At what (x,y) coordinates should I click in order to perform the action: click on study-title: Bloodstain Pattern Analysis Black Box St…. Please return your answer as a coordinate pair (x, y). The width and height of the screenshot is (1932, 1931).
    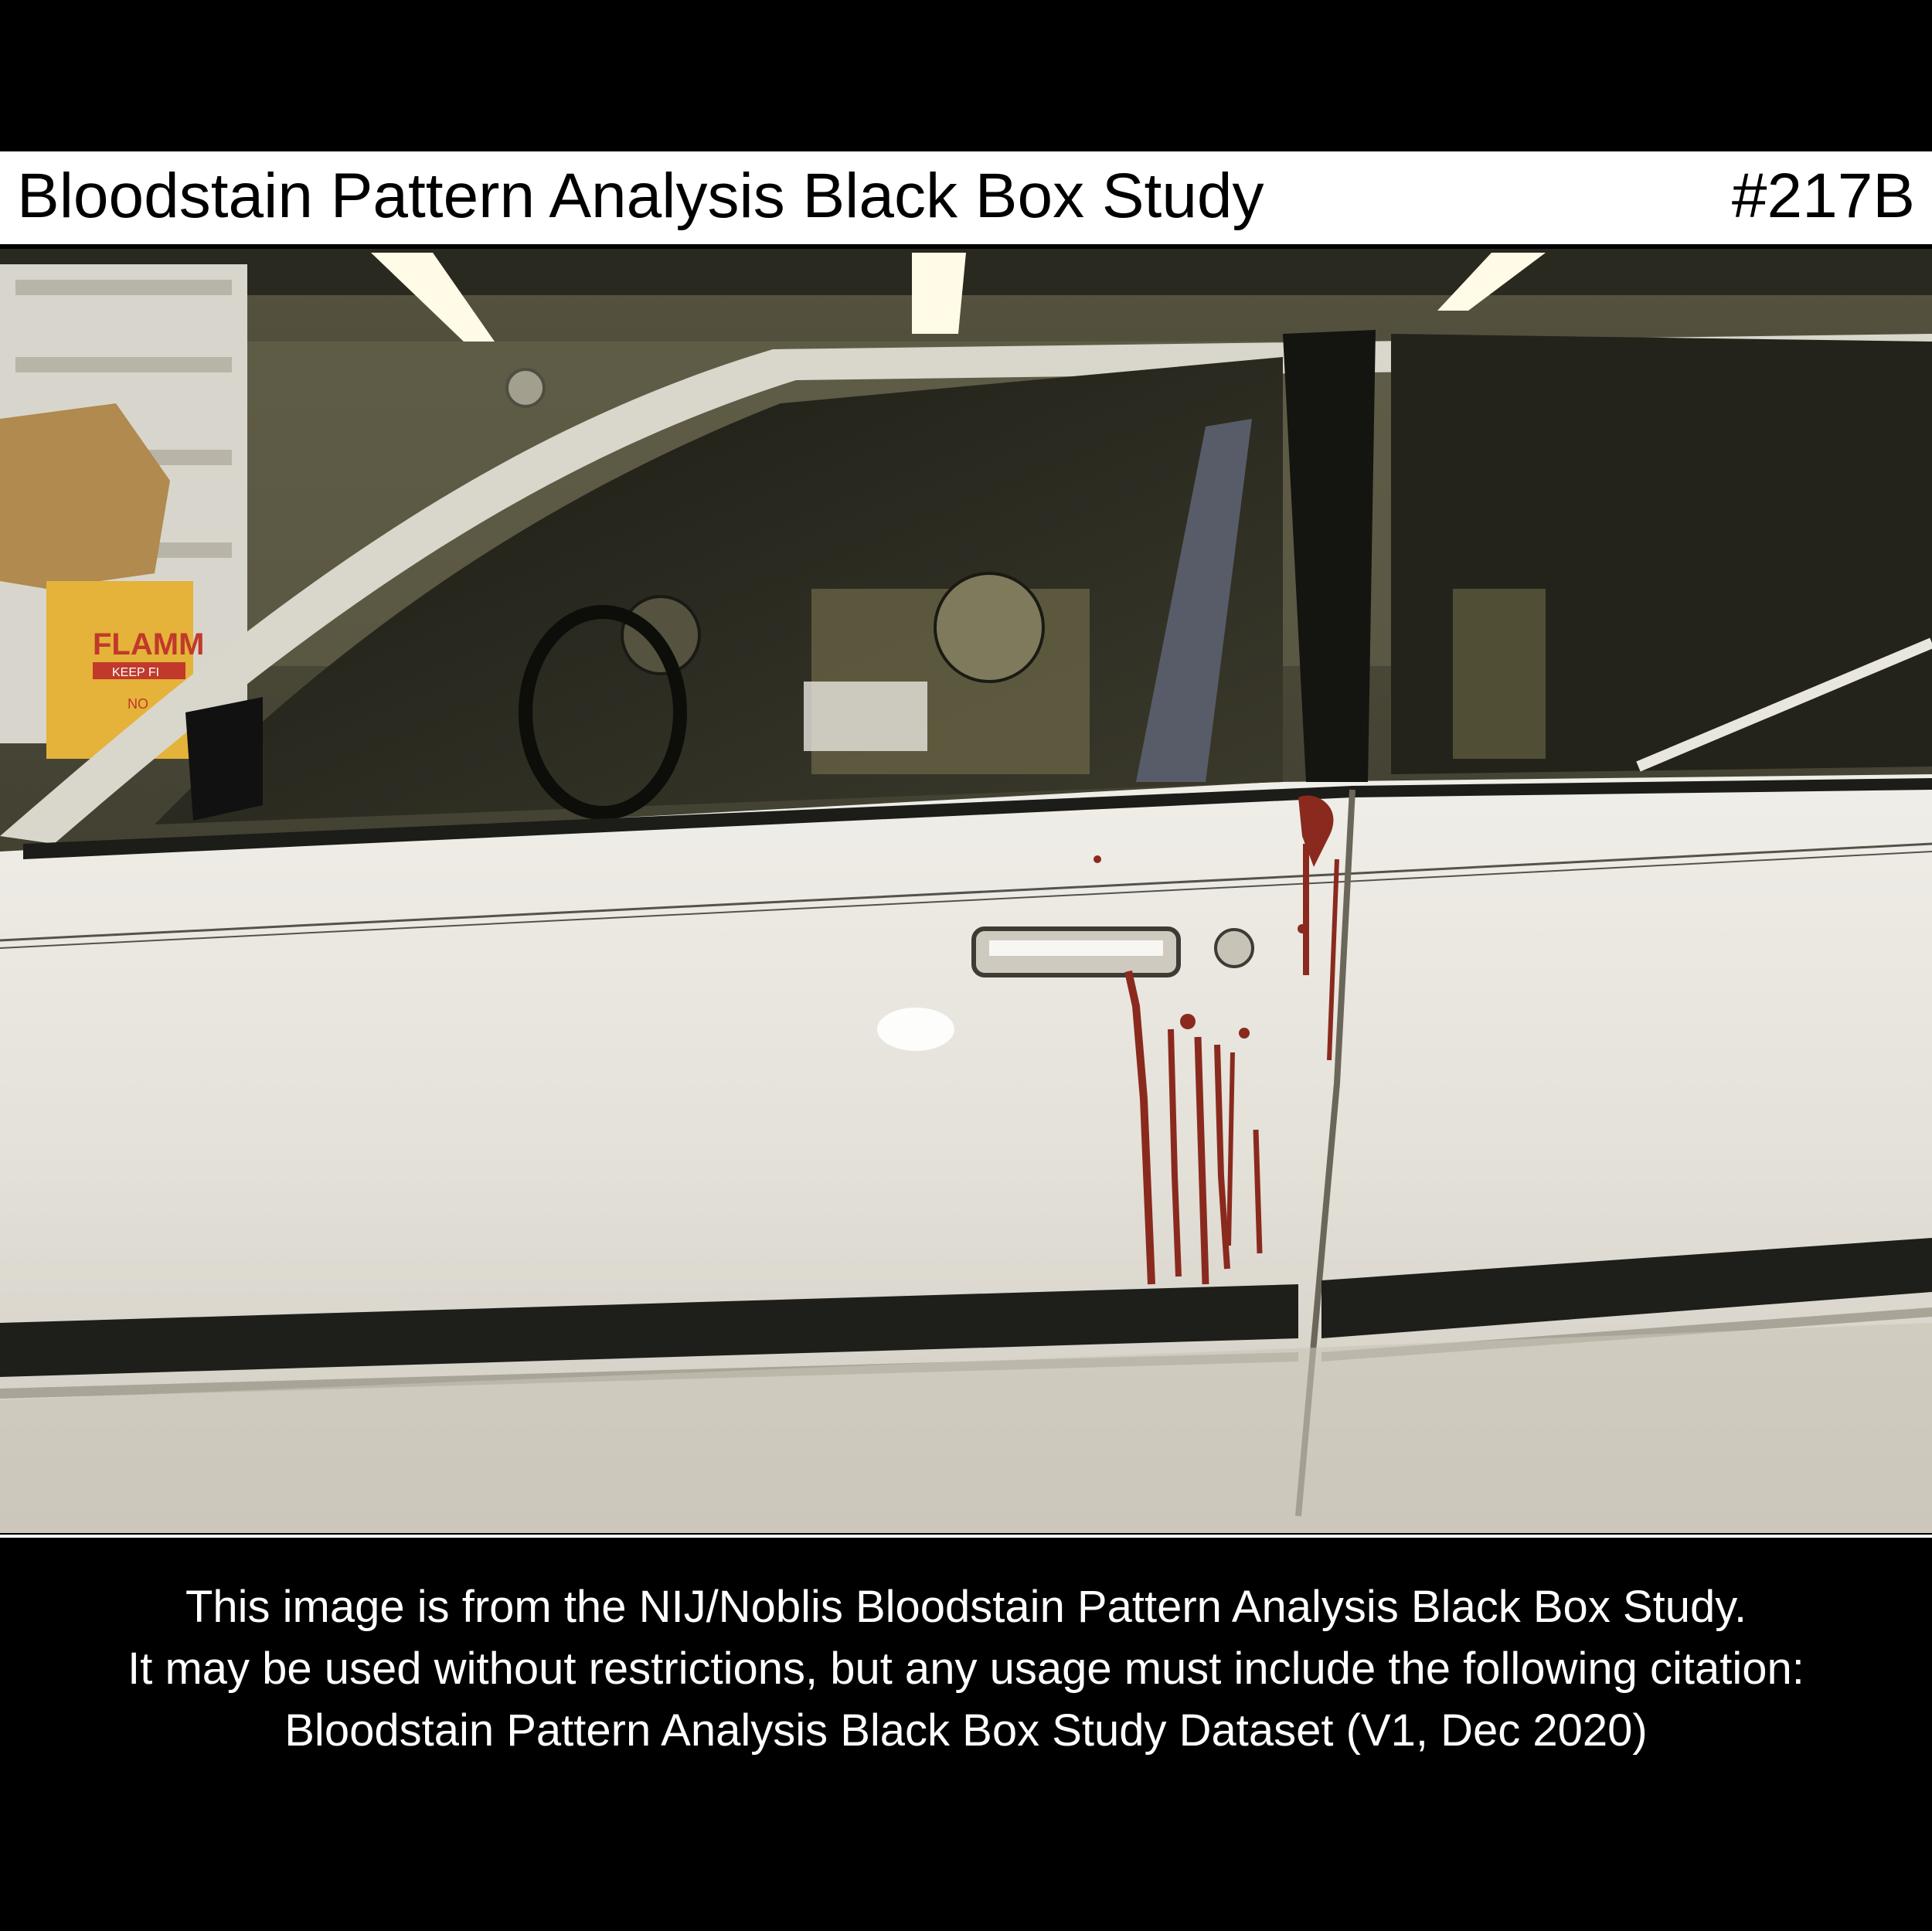
    Looking at the image, I should click on (641, 196).